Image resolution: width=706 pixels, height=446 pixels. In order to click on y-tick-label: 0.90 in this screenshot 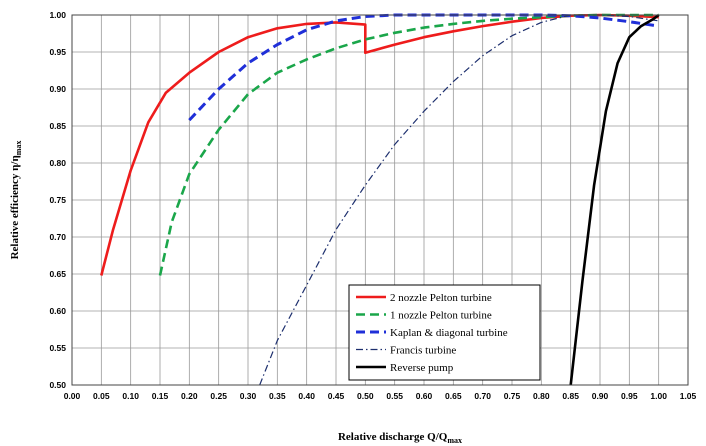, I will do `click(57, 89)`.